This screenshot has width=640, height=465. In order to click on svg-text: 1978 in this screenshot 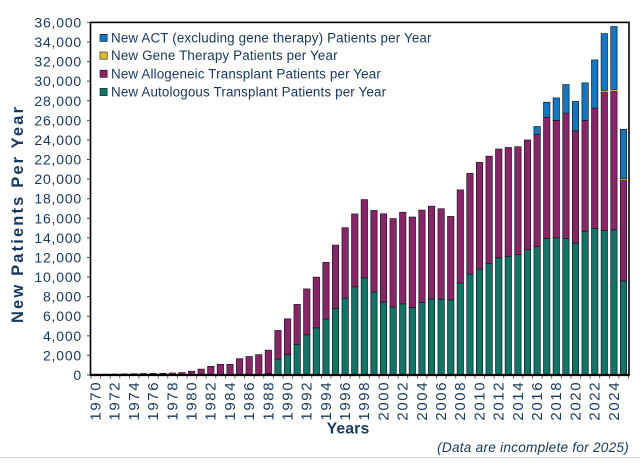, I will do `click(172, 401)`.